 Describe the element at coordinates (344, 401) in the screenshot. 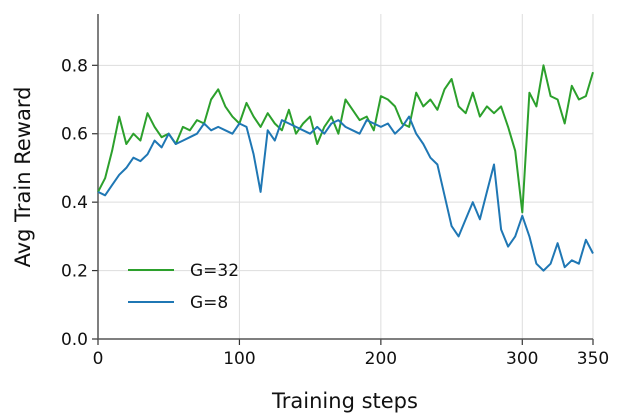

I see `x-axis-label: Training steps` at that location.